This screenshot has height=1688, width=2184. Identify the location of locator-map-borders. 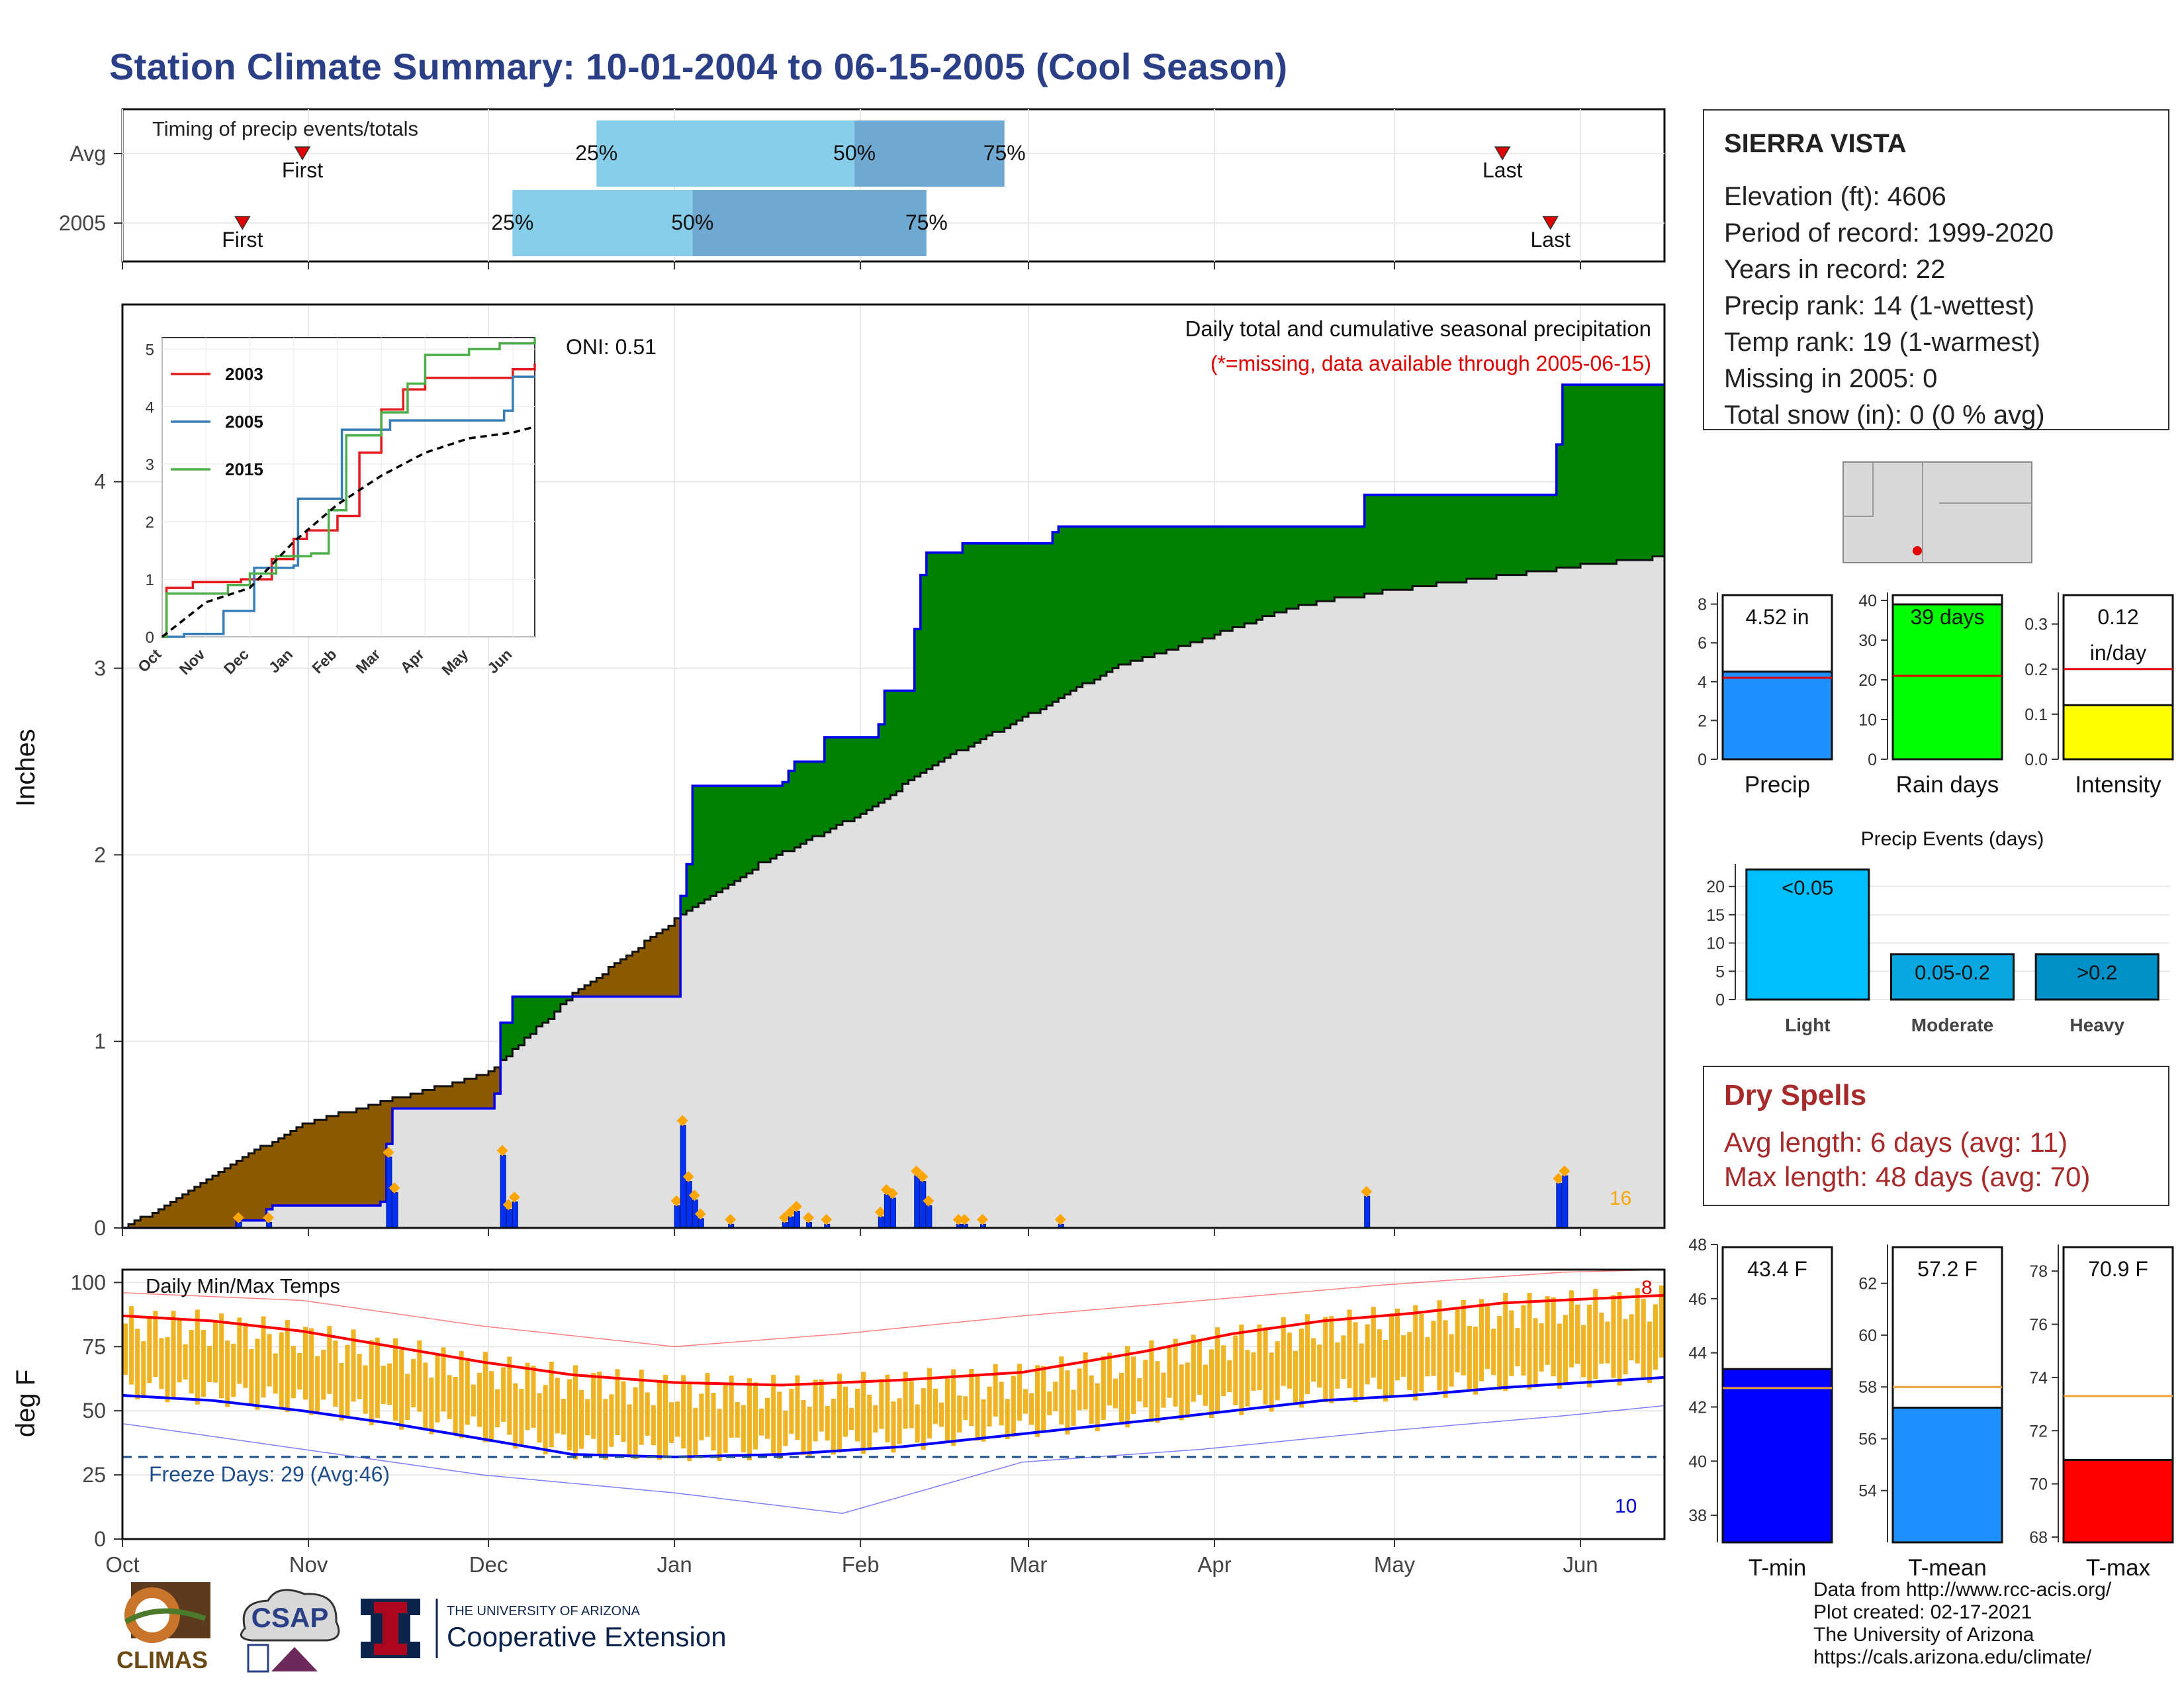
(1937, 512).